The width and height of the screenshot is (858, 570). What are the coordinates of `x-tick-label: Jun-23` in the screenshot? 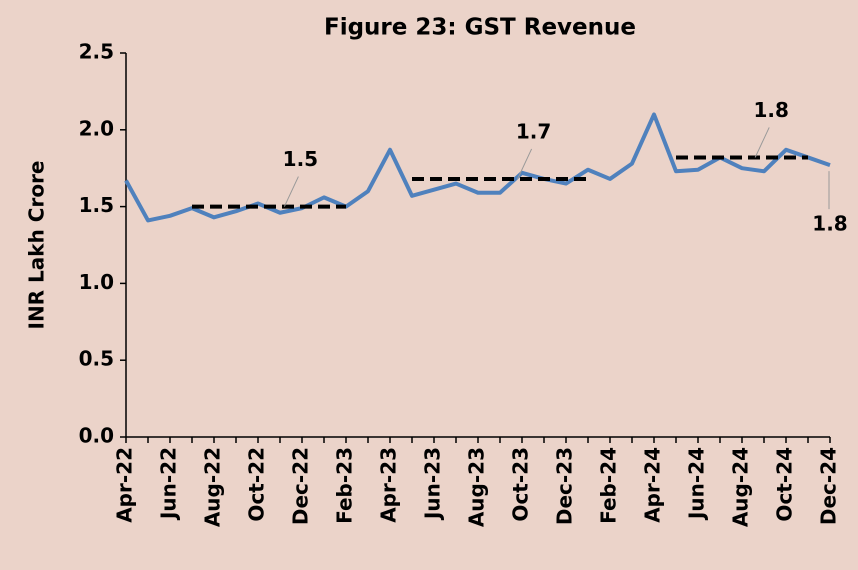 It's located at (433, 484).